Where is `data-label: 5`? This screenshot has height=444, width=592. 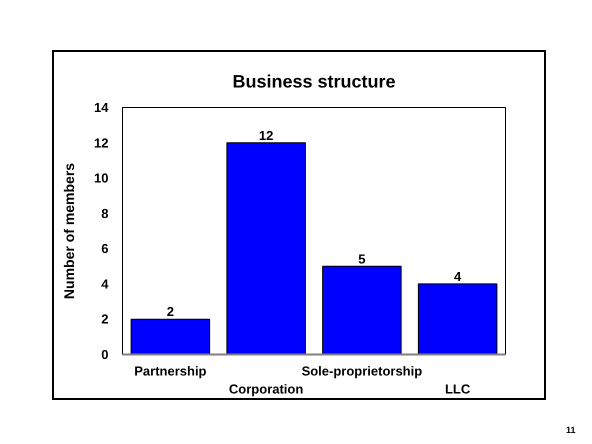 data-label: 5 is located at coordinates (362, 258).